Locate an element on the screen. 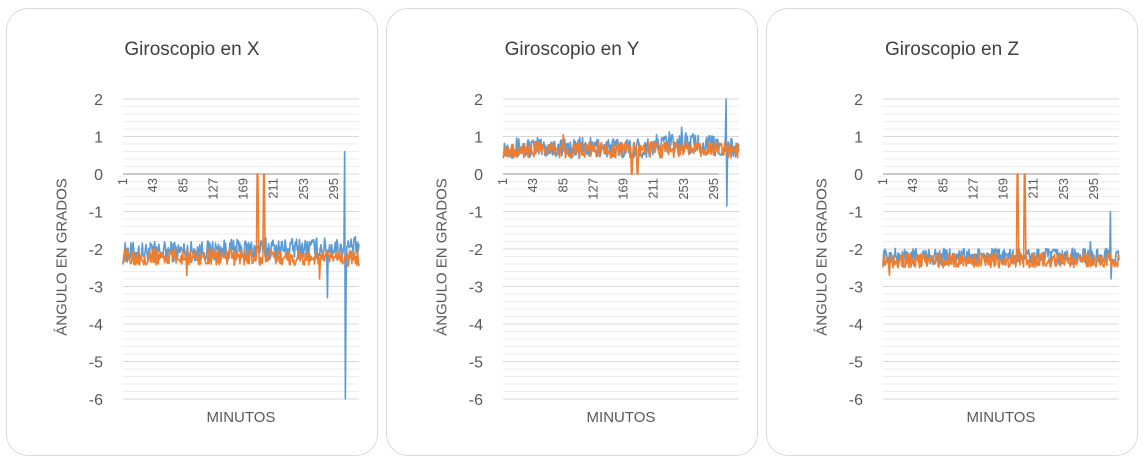 The height and width of the screenshot is (460, 1144). chart-title: Giroscopio en Z is located at coordinates (952, 49).